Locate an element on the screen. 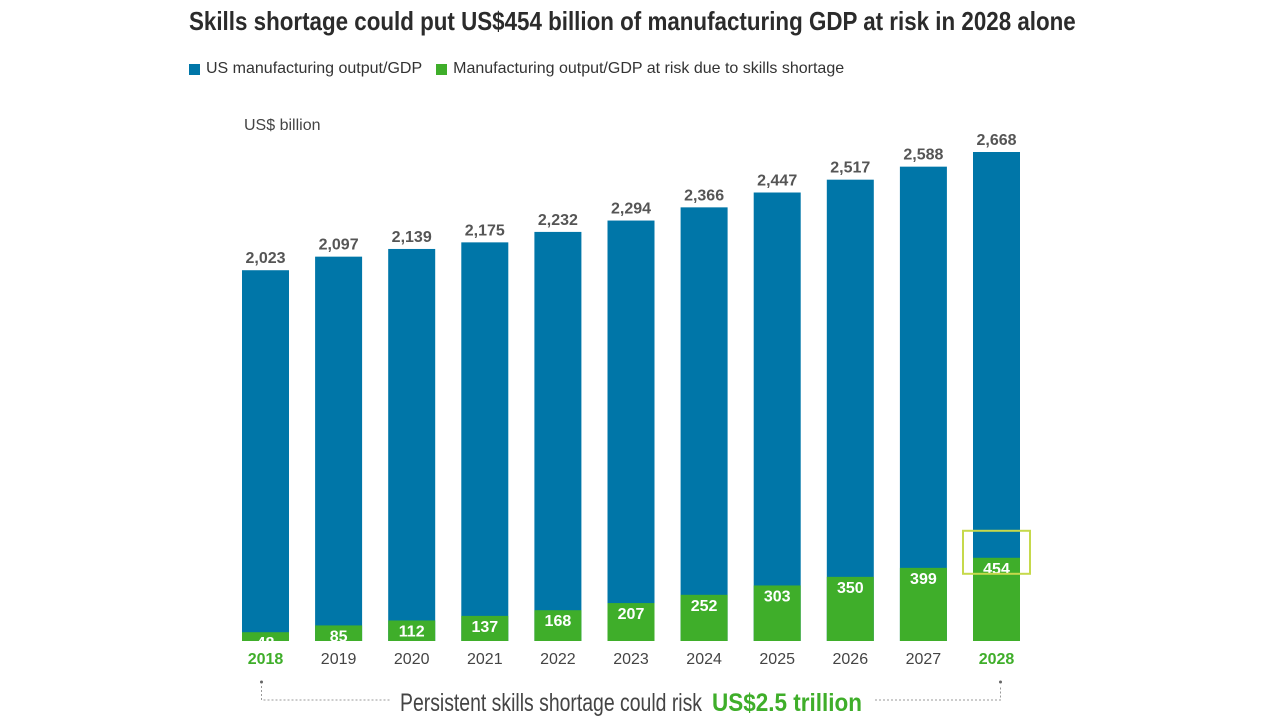  x-tick-2020: 2020 is located at coordinates (412, 659).